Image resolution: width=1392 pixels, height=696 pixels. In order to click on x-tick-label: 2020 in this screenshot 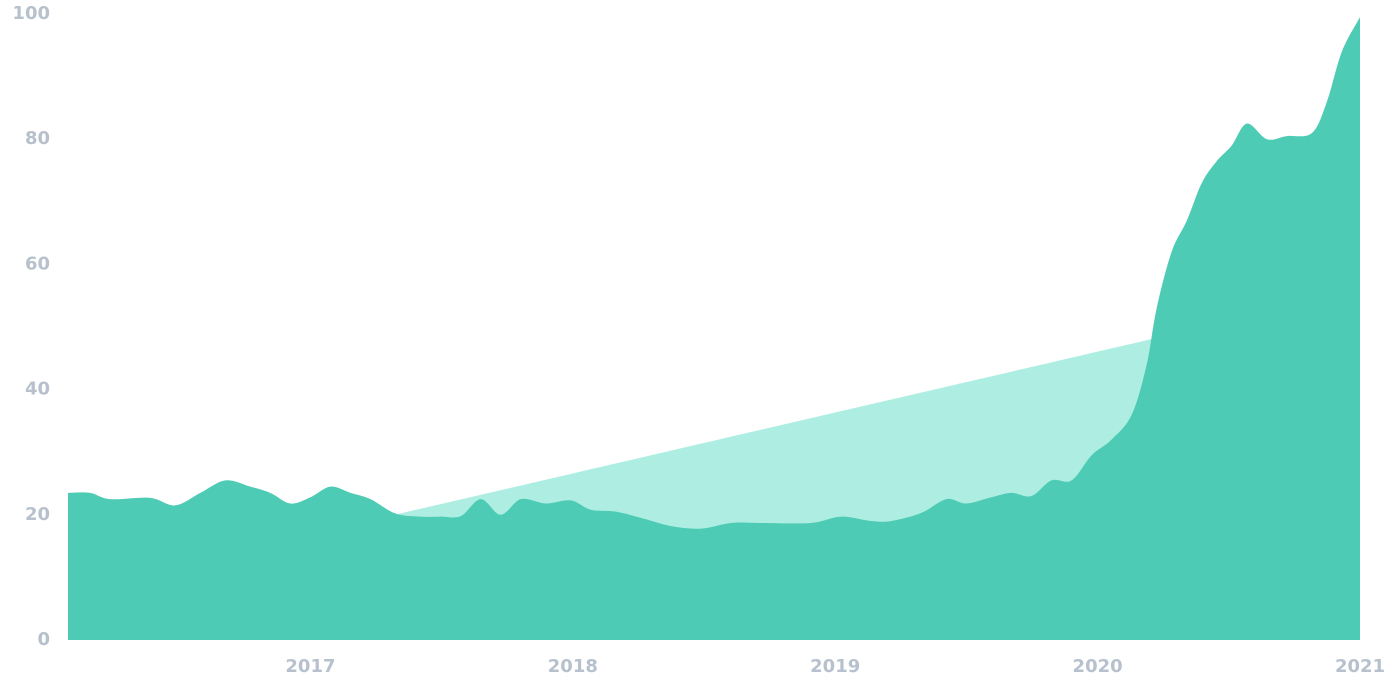, I will do `click(1098, 666)`.